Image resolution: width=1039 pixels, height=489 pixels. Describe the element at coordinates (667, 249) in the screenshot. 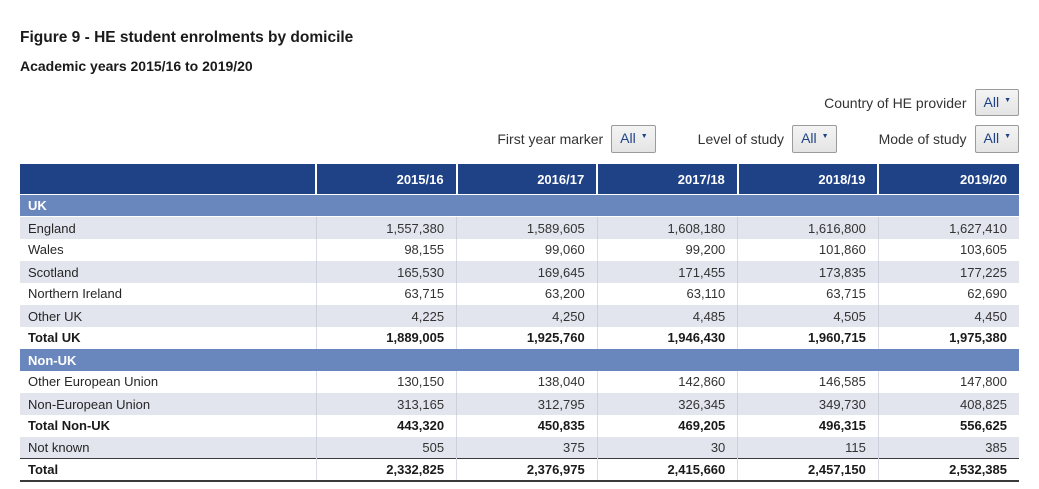

I see `value-cell: 99,200` at that location.